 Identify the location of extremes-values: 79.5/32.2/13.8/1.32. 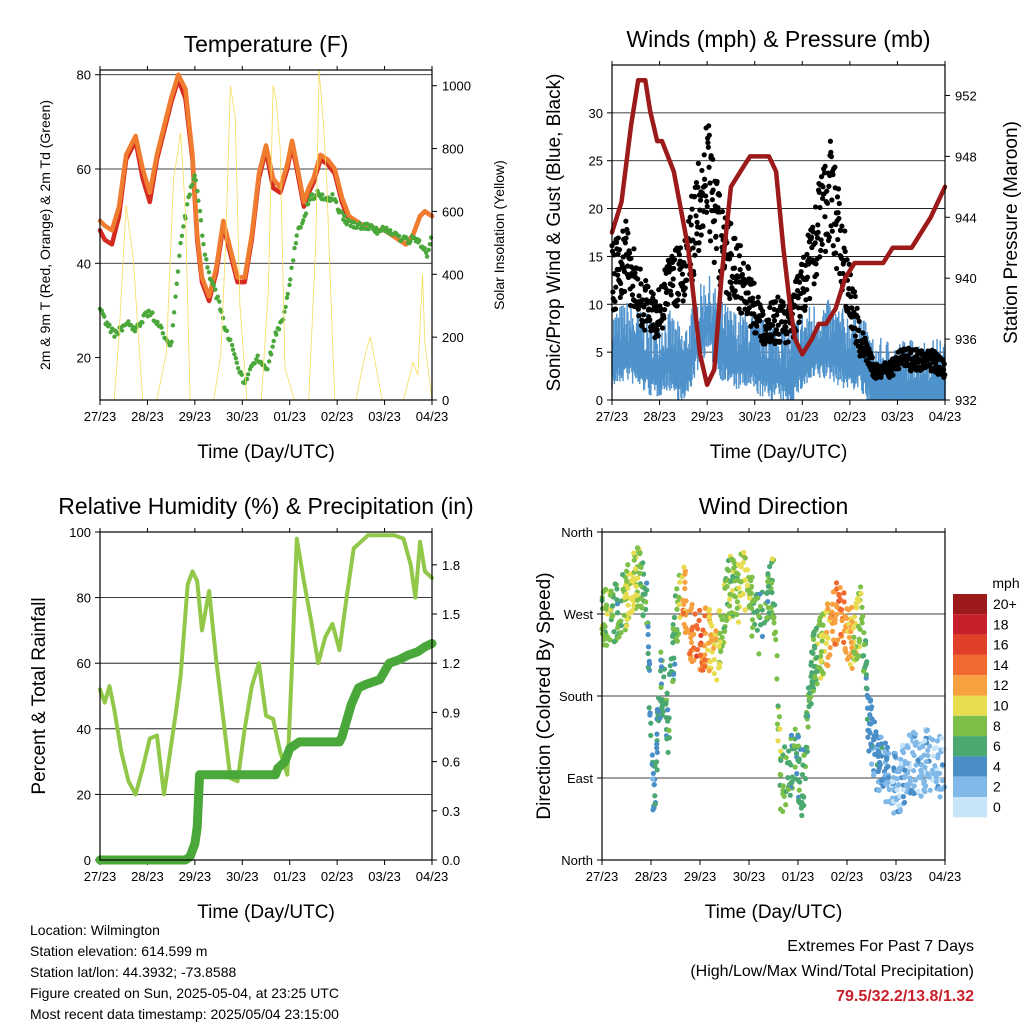
(905, 996).